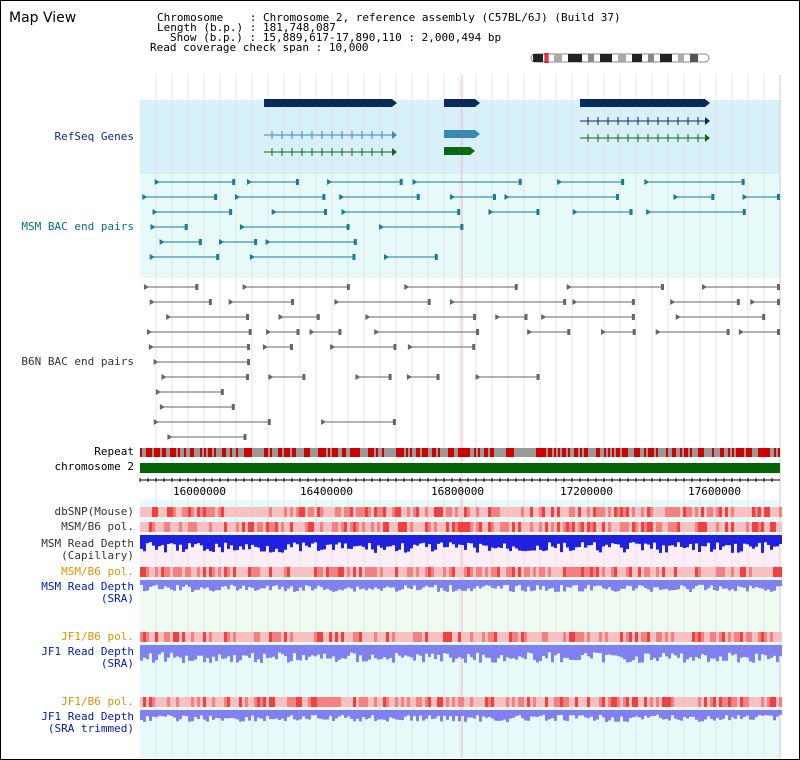  I want to click on coverage-value: : 10,000, so click(342, 47).